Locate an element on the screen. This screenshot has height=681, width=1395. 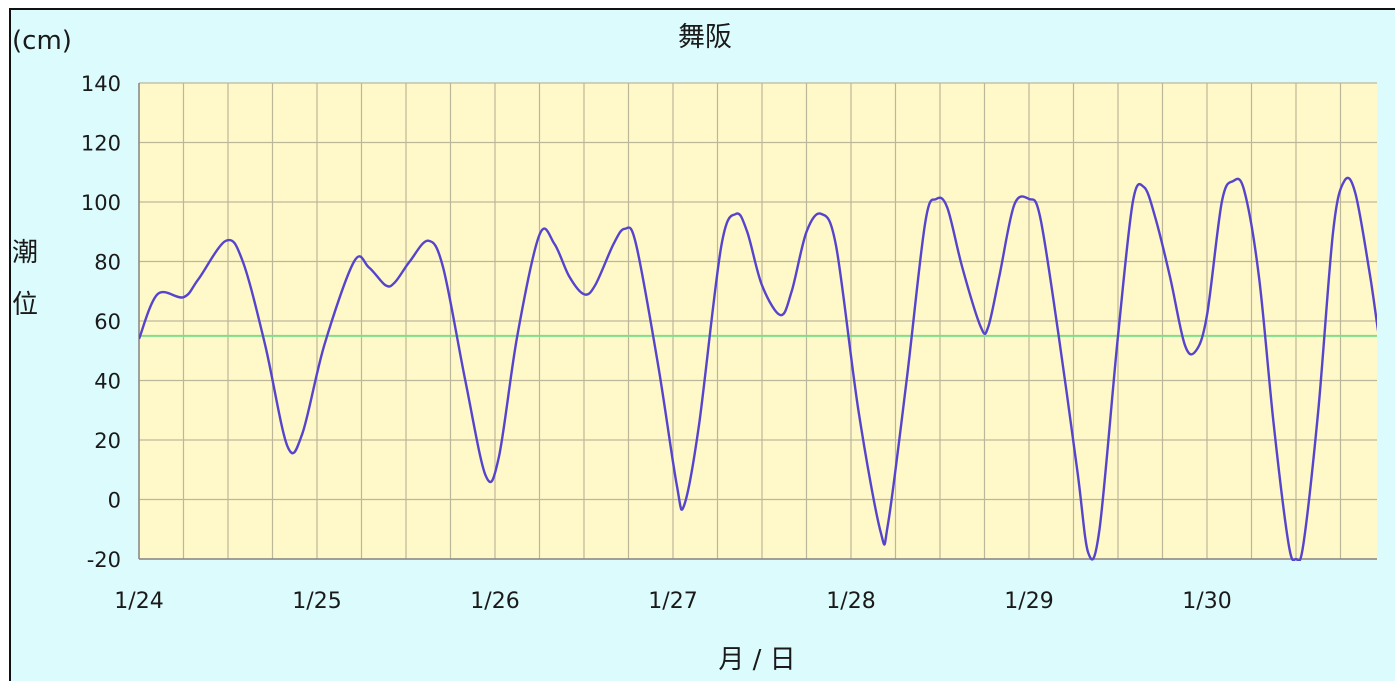
y-tick-label: -20 is located at coordinates (104, 560).